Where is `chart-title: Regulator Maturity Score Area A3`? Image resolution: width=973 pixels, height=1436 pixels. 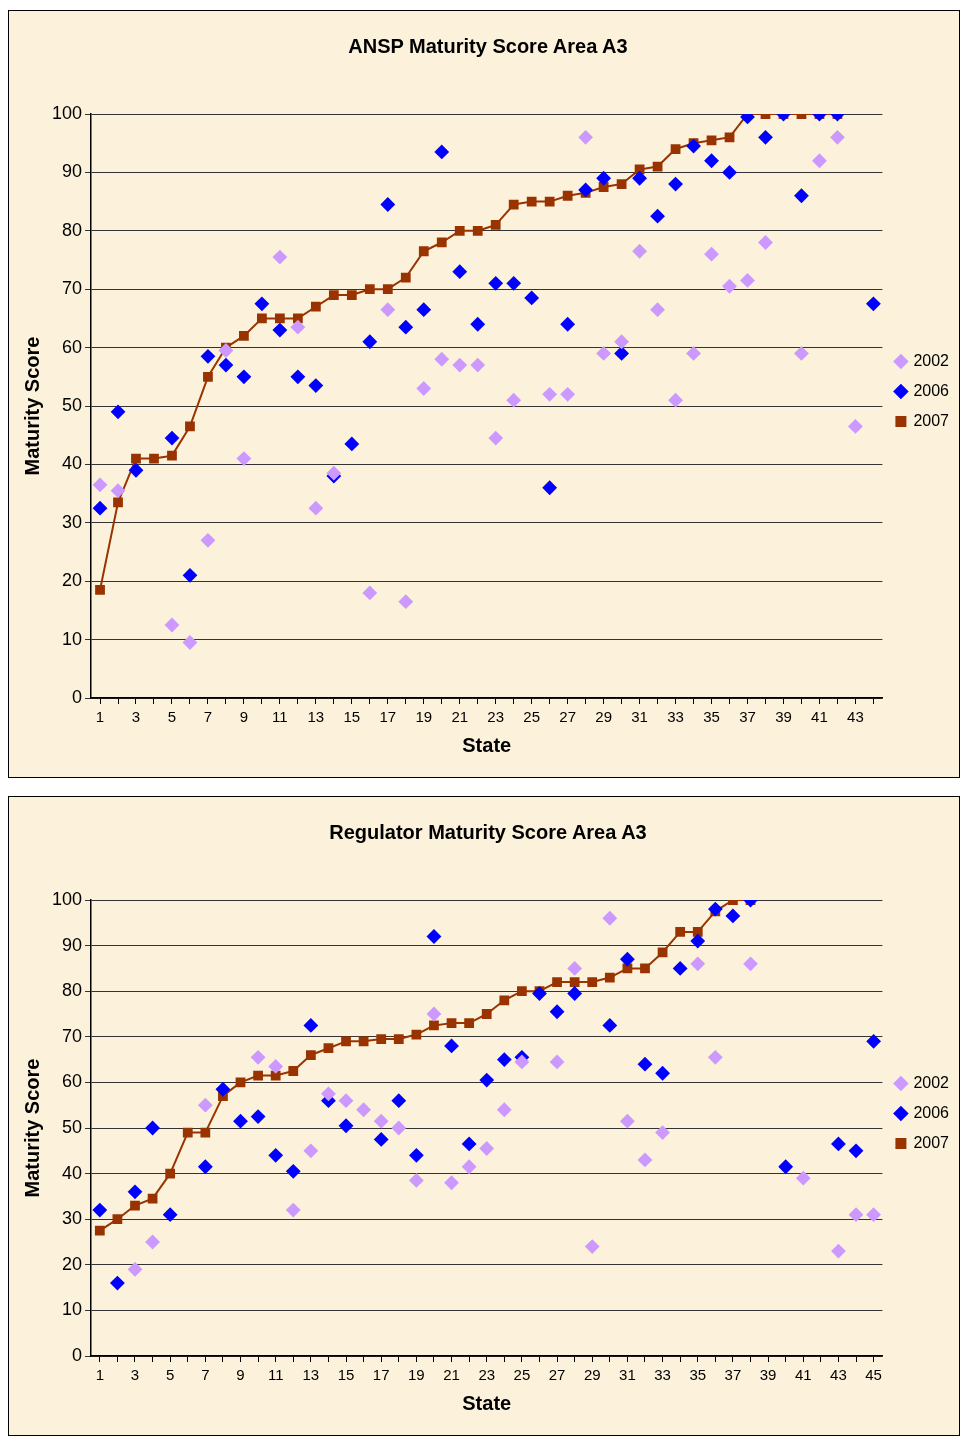
chart-title: Regulator Maturity Score Area A3 is located at coordinates (488, 831).